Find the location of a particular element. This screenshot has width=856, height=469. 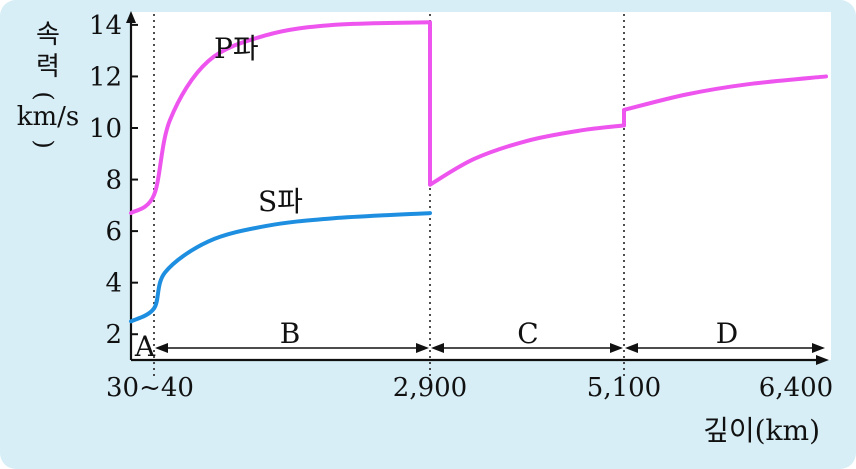

y-tick-label: 12 is located at coordinates (105, 77).